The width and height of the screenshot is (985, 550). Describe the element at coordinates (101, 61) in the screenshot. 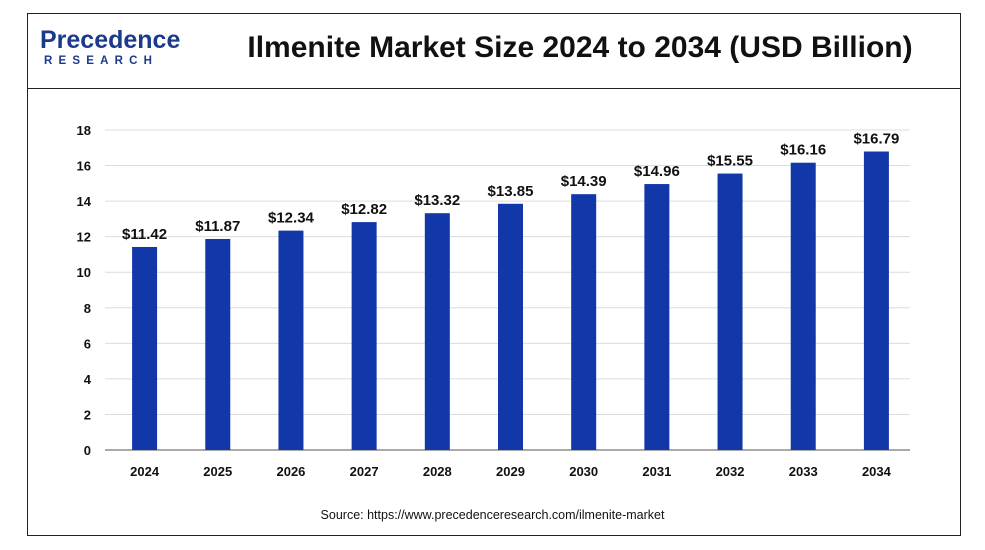

I see `logo-subtitle: RESEARCH` at that location.